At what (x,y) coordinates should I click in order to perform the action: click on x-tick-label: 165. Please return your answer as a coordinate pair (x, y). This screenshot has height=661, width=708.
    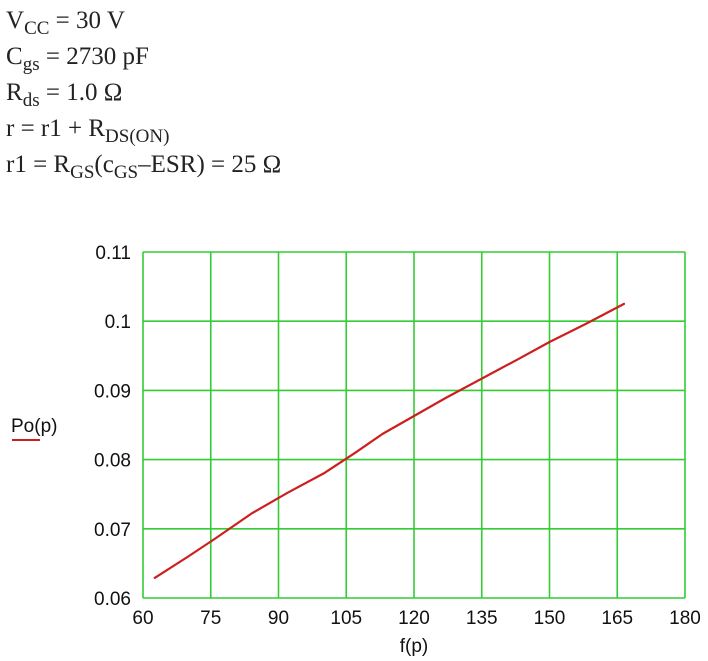
    Looking at the image, I should click on (617, 618).